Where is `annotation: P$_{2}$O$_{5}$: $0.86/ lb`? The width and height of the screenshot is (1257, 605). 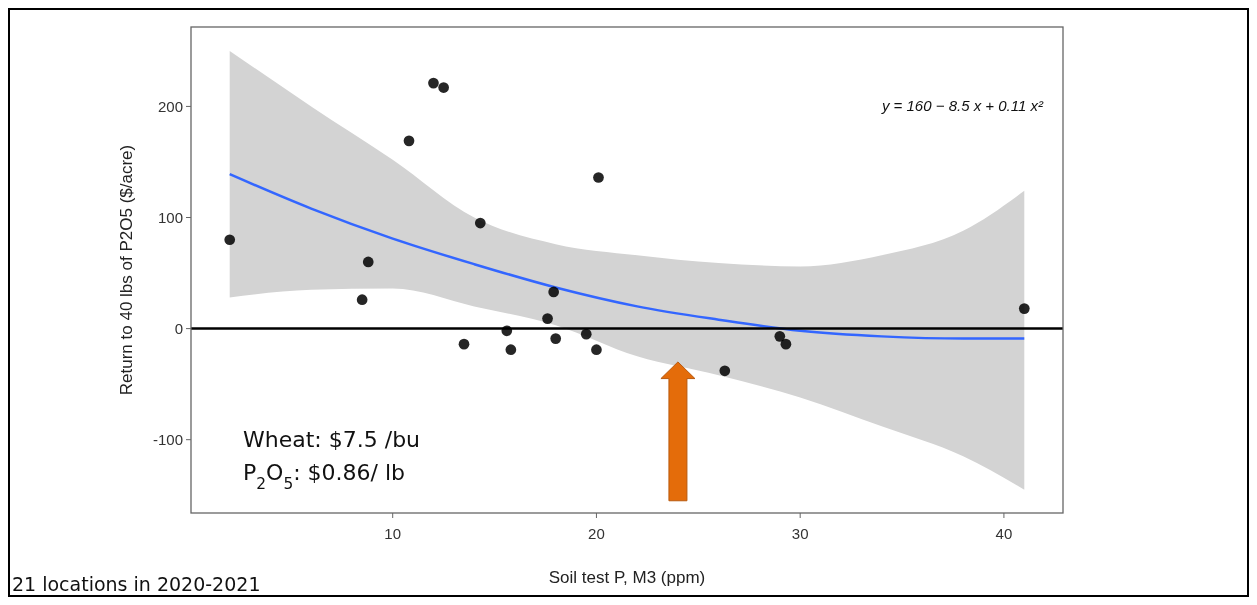 annotation: P$_{2}$O$_{5}$: $0.86/ lb is located at coordinates (324, 476).